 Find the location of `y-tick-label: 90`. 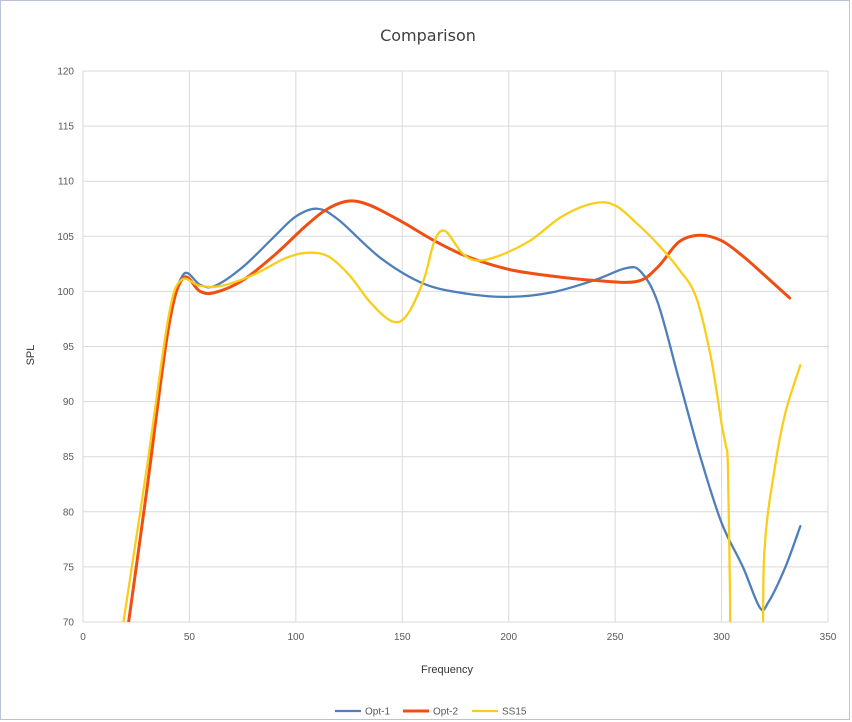

y-tick-label: 90 is located at coordinates (69, 402).